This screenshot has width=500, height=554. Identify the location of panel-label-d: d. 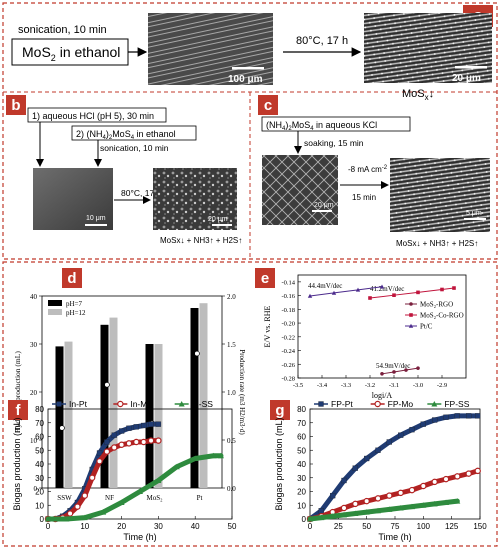
(71, 278).